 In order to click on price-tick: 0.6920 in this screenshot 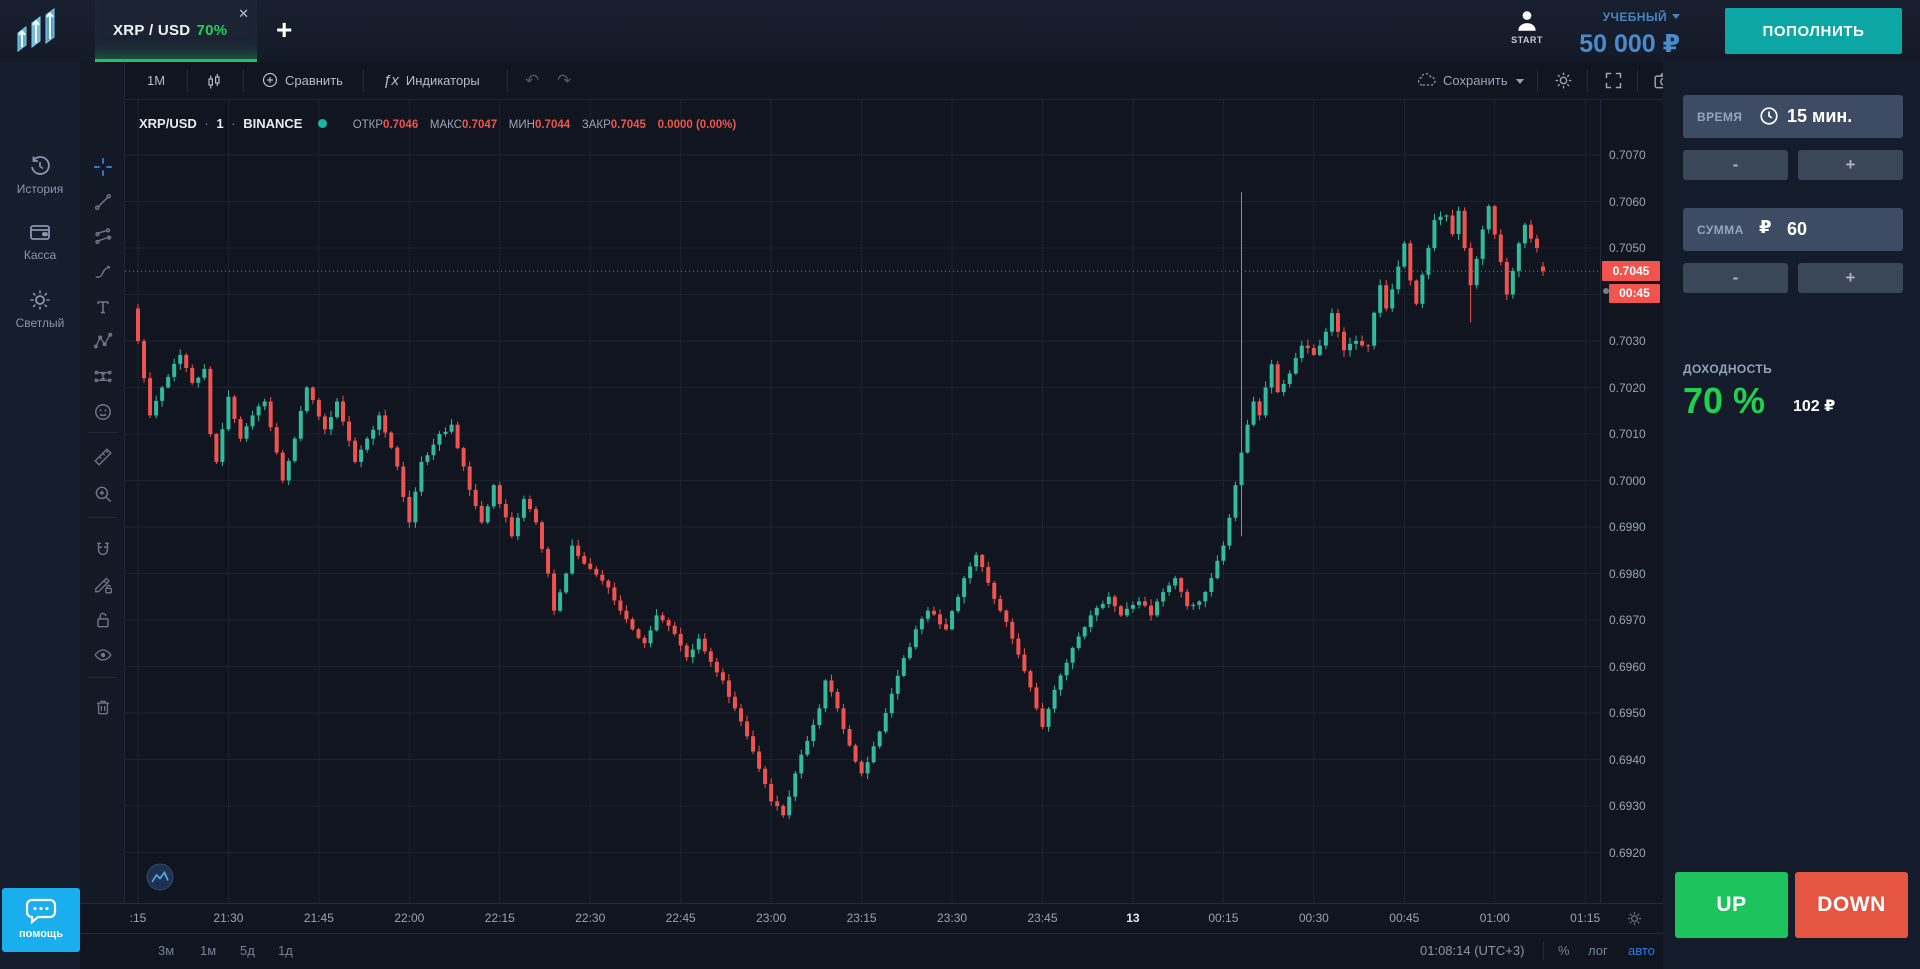, I will do `click(1627, 852)`.